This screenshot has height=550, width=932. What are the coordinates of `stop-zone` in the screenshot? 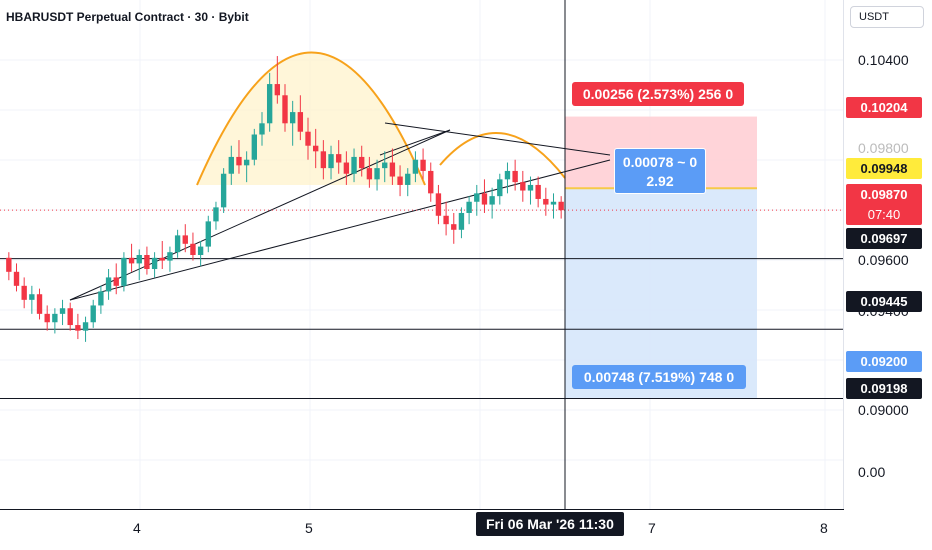 It's located at (661, 293).